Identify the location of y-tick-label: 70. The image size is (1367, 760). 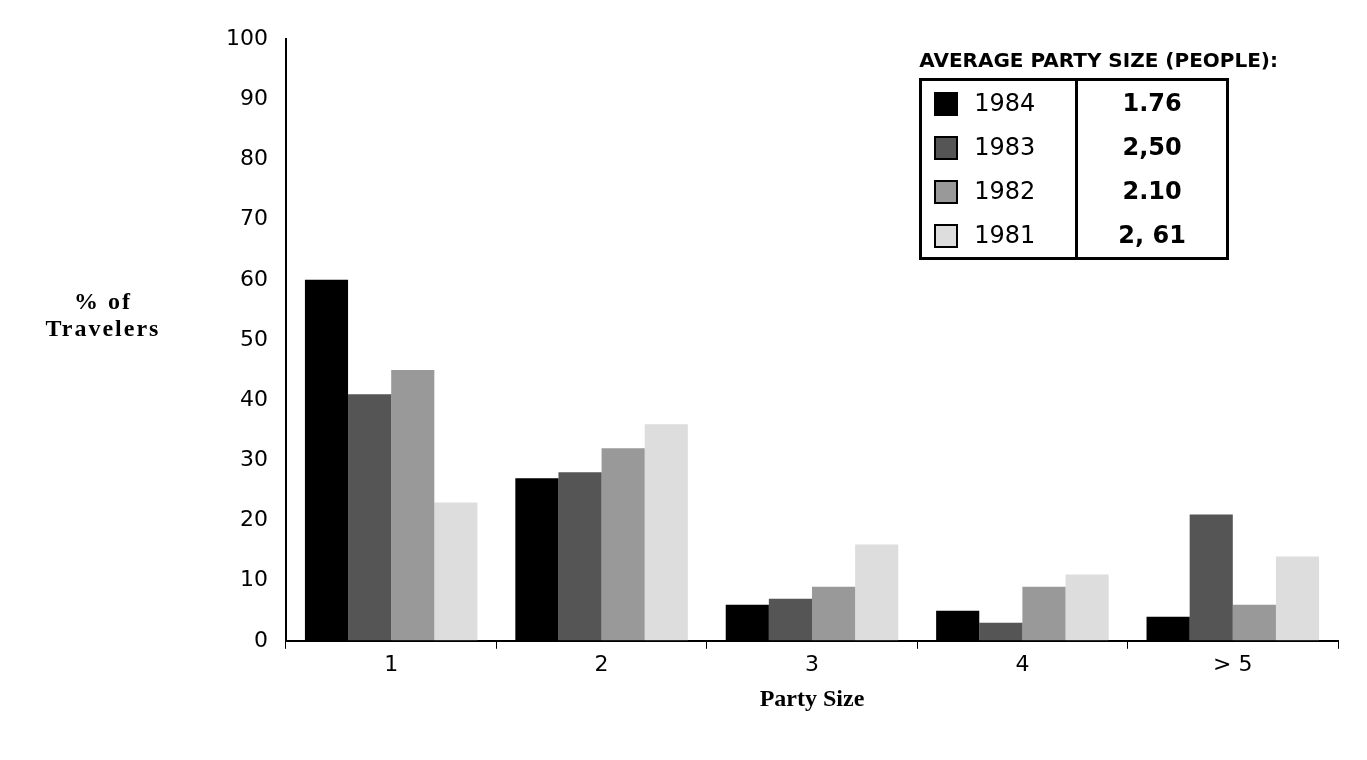
(253, 218).